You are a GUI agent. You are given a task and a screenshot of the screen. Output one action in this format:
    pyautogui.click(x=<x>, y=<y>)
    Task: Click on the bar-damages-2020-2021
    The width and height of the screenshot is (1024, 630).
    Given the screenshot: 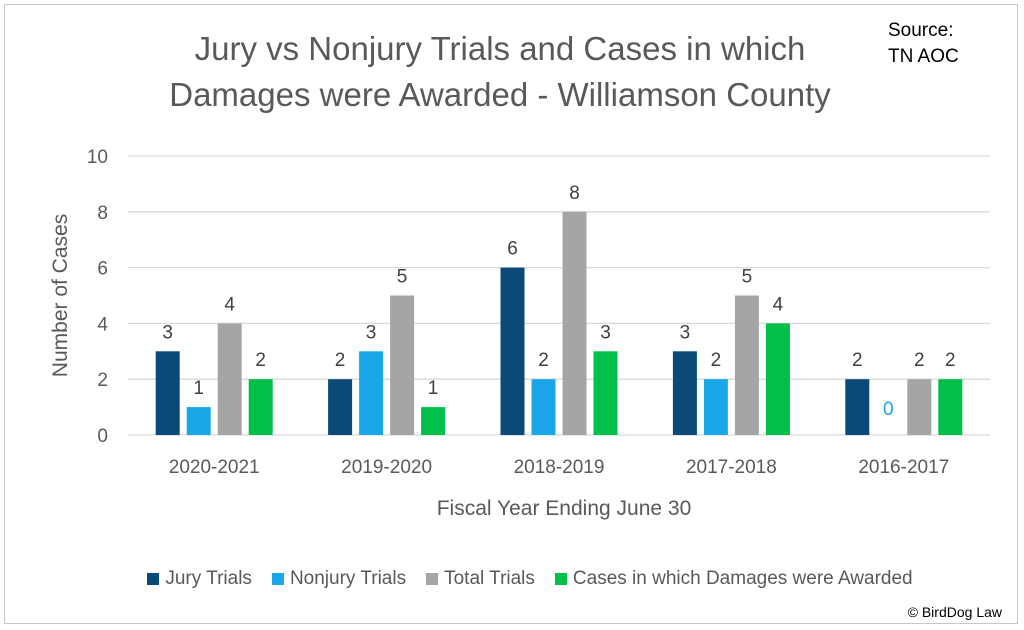 What is the action you would take?
    pyautogui.click(x=260, y=407)
    